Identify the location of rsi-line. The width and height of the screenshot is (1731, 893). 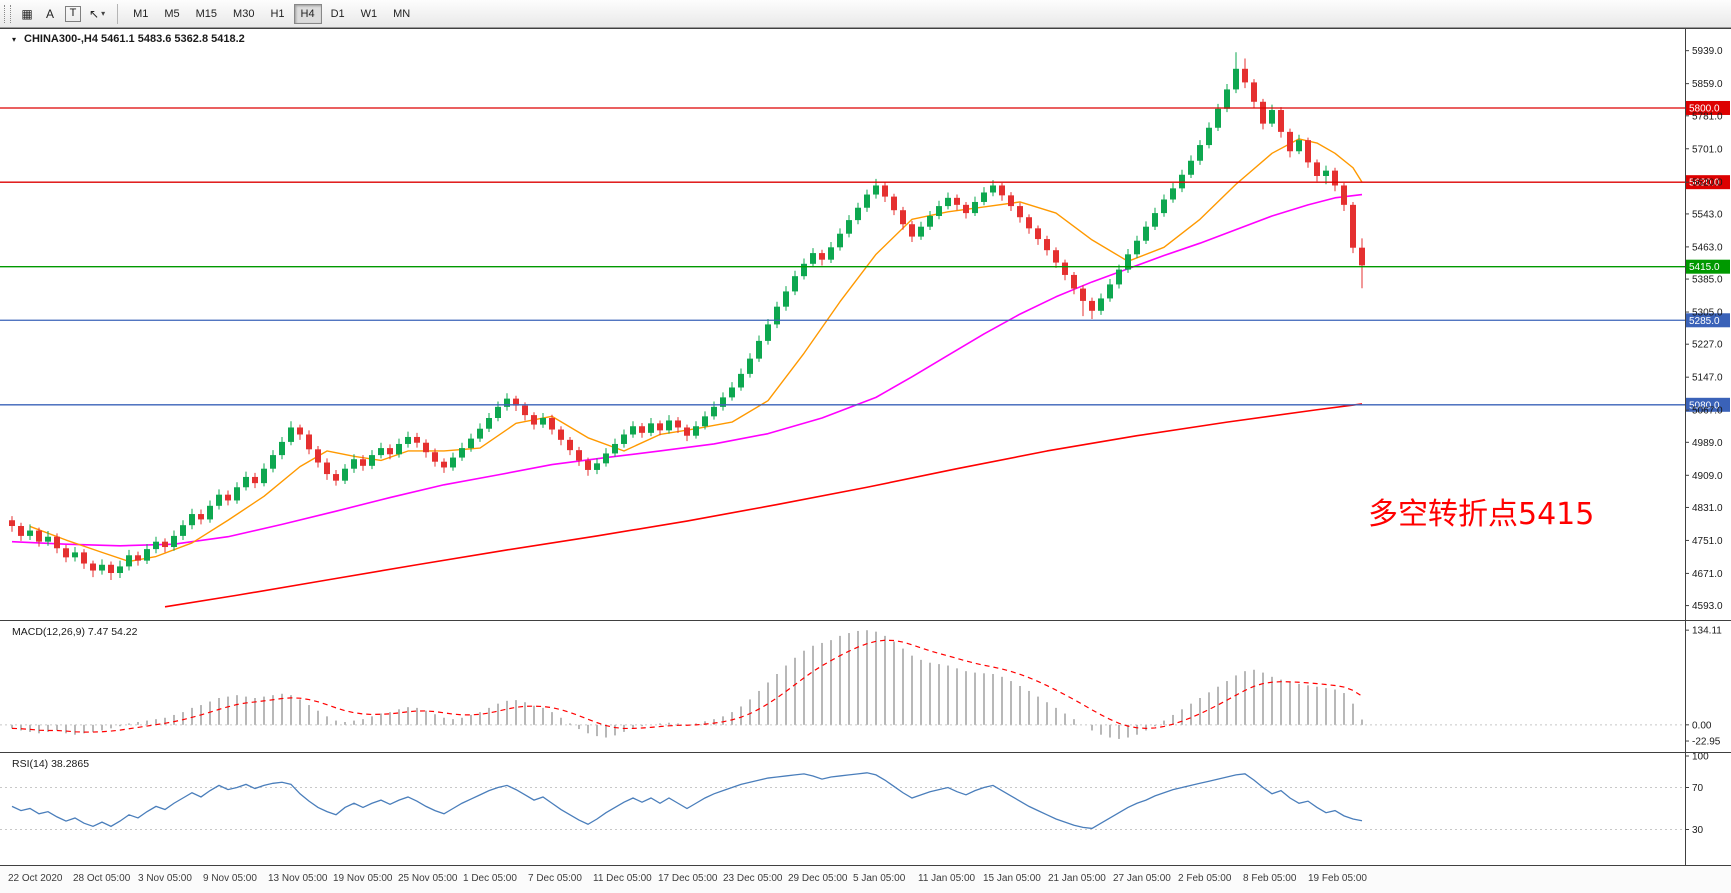
(687, 801).